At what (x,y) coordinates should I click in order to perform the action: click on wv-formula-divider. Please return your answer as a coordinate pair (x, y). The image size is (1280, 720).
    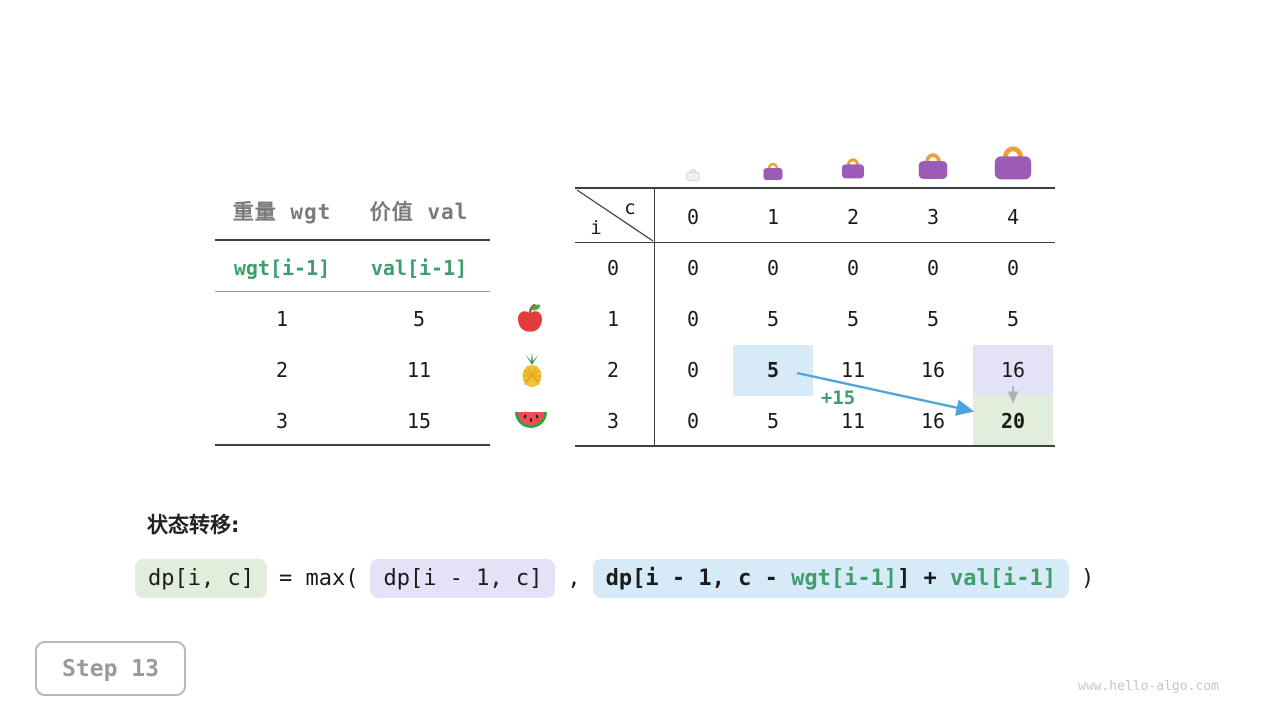
    Looking at the image, I should click on (352, 291).